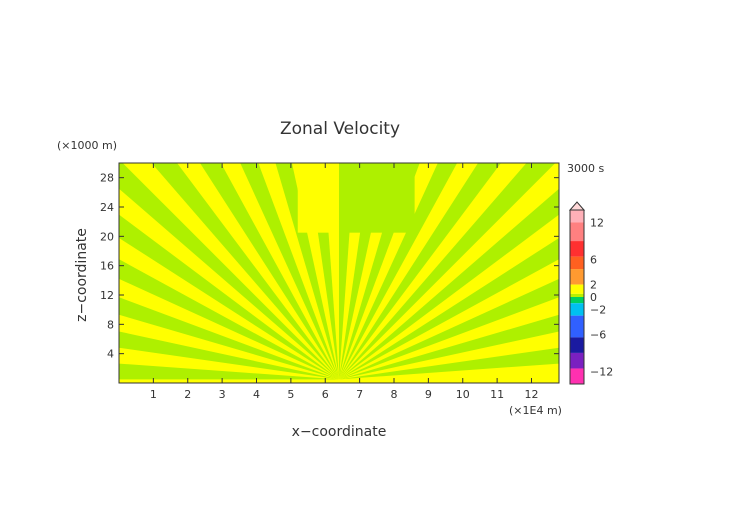 The image size is (752, 532). What do you see at coordinates (153, 394) in the screenshot?
I see `x-tick-label: 1` at bounding box center [153, 394].